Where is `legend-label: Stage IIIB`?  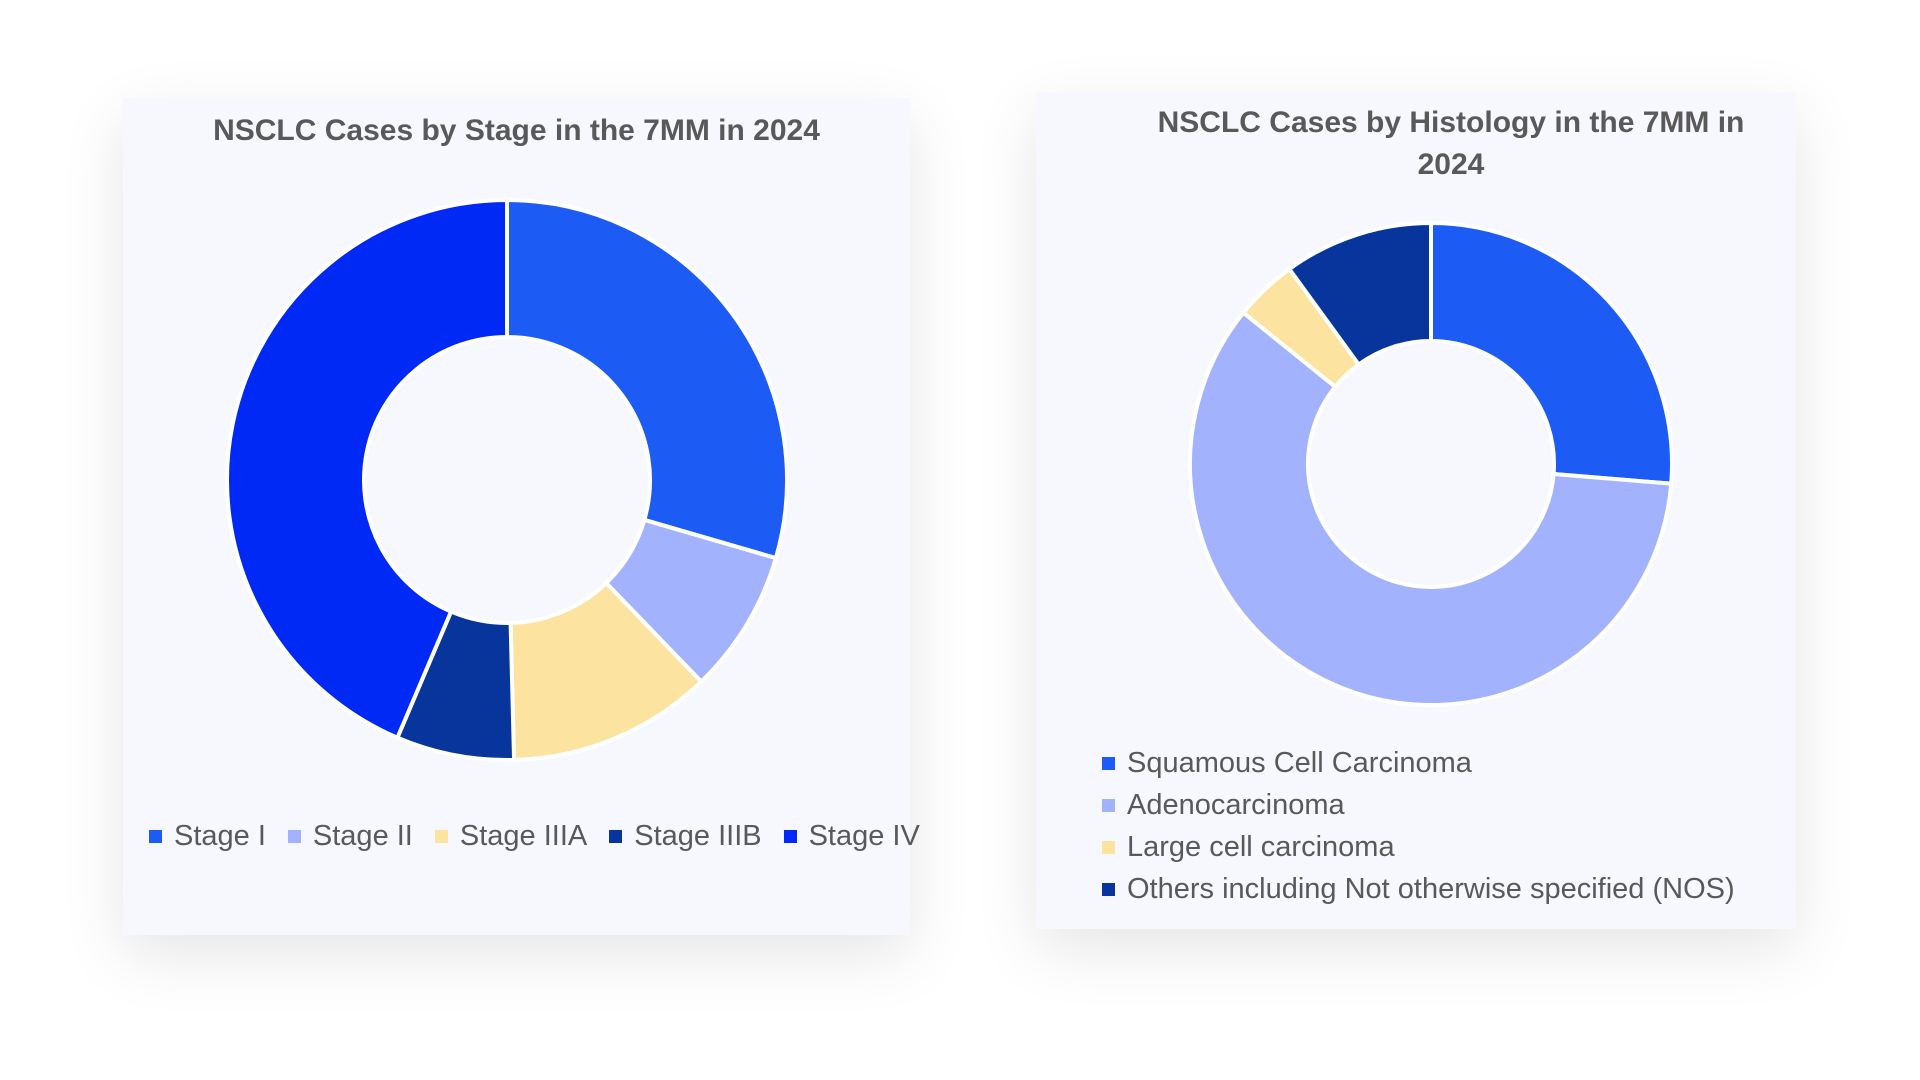 legend-label: Stage IIIB is located at coordinates (698, 836).